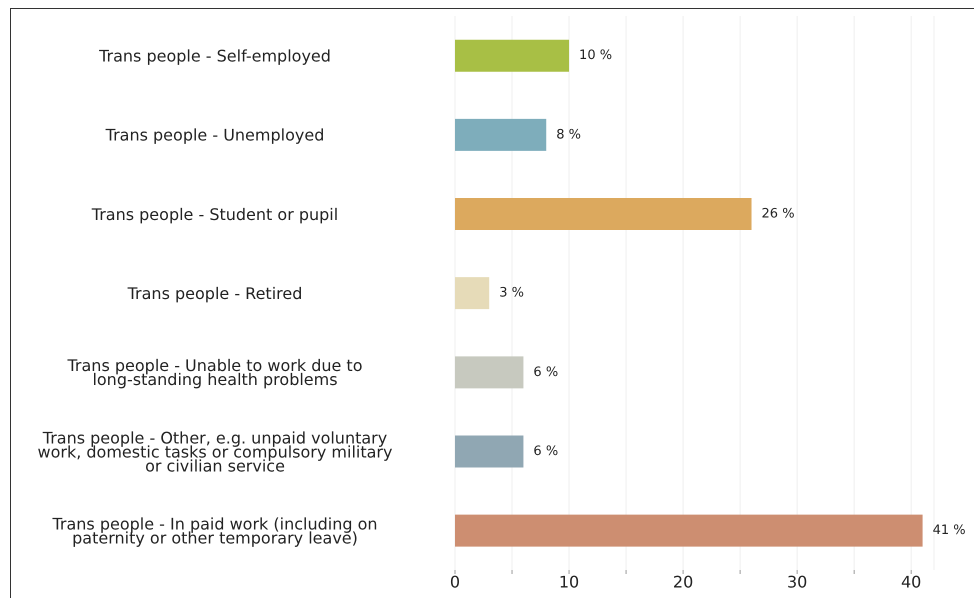 The image size is (974, 598). I want to click on x-tick-label: 30, so click(797, 582).